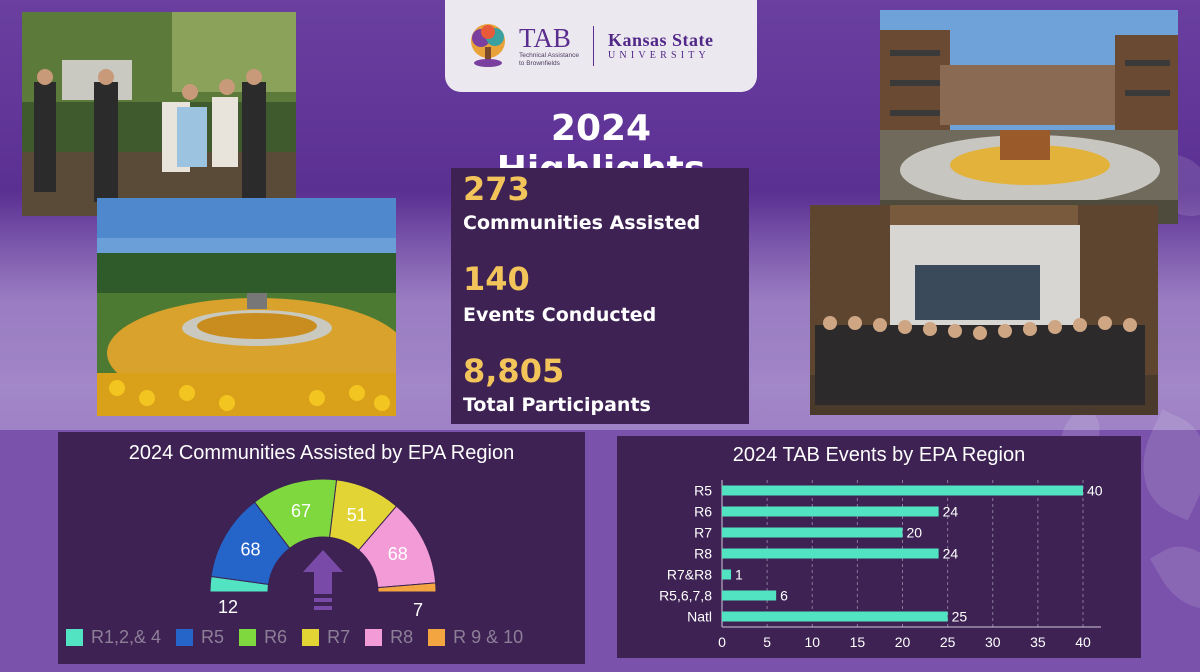 The image size is (1200, 672). Describe the element at coordinates (993, 642) in the screenshot. I see `x-tick-label: 30` at that location.